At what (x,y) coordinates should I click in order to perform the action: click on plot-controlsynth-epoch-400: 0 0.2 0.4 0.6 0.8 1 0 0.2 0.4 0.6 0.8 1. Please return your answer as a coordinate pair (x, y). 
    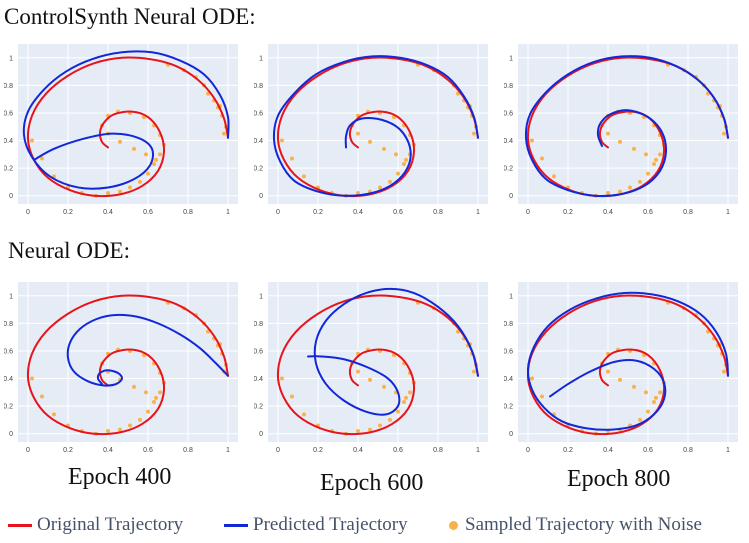
    Looking at the image, I should click on (124, 128).